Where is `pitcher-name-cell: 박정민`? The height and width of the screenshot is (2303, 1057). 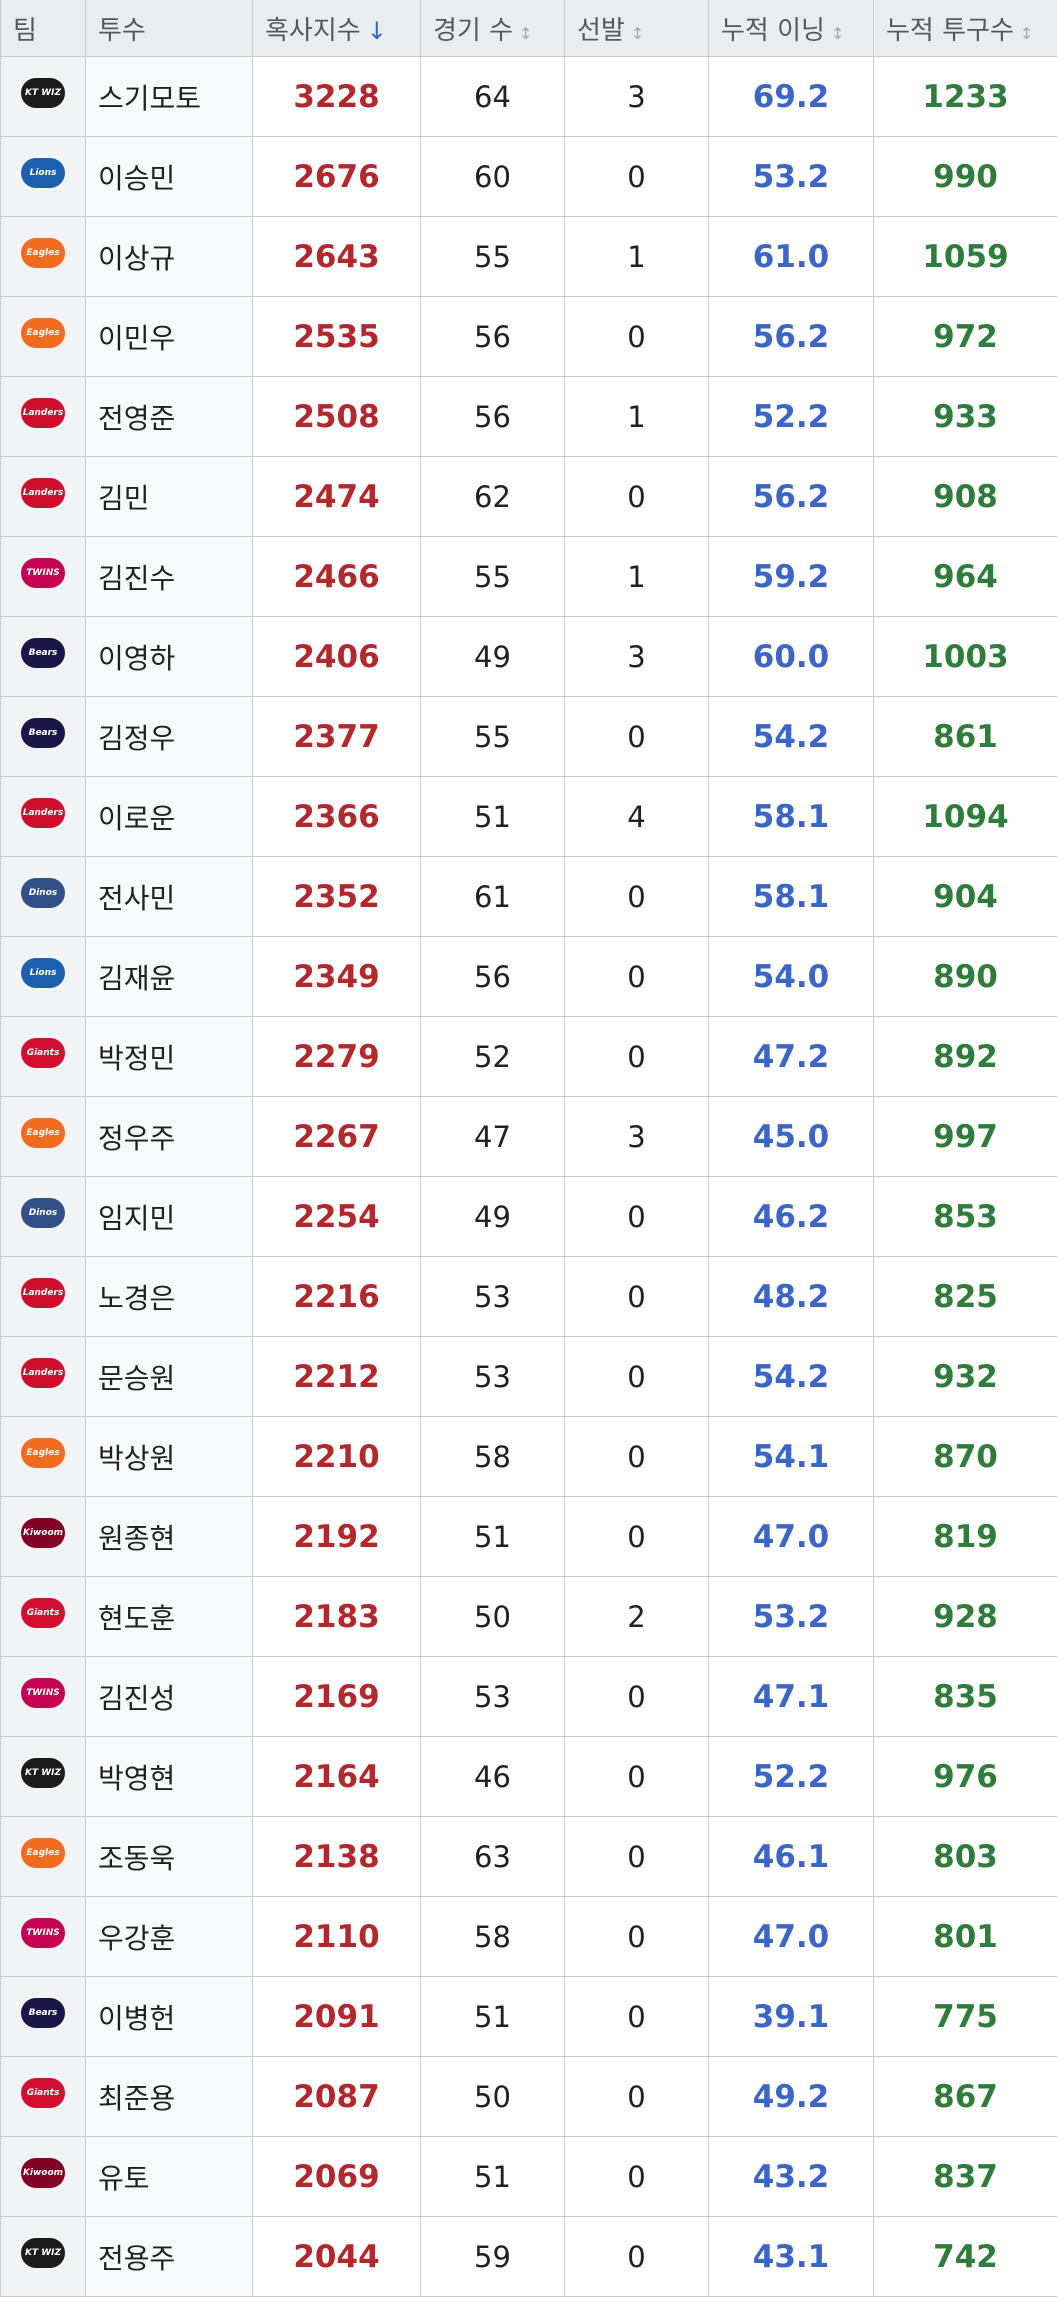 pitcher-name-cell: 박정민 is located at coordinates (169, 1056).